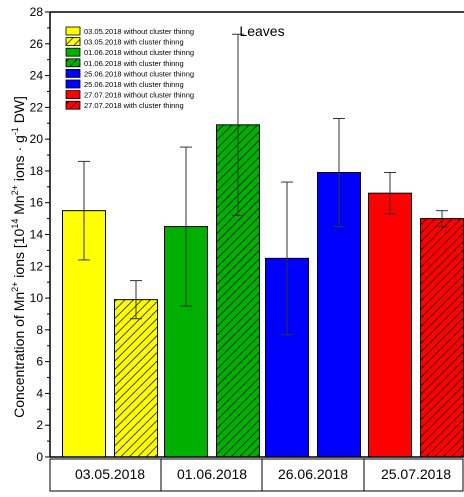 The image size is (464, 497). I want to click on legend-label: 27.07.2018 with cluster thinng, so click(134, 105).